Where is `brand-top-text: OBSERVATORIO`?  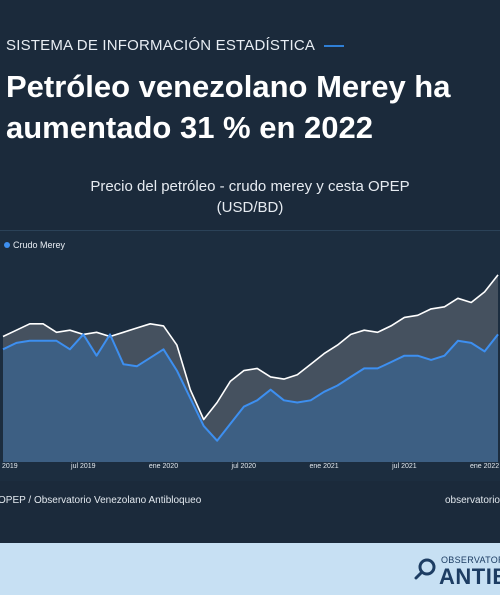
brand-top-text: OBSERVATORIO is located at coordinates (470, 560).